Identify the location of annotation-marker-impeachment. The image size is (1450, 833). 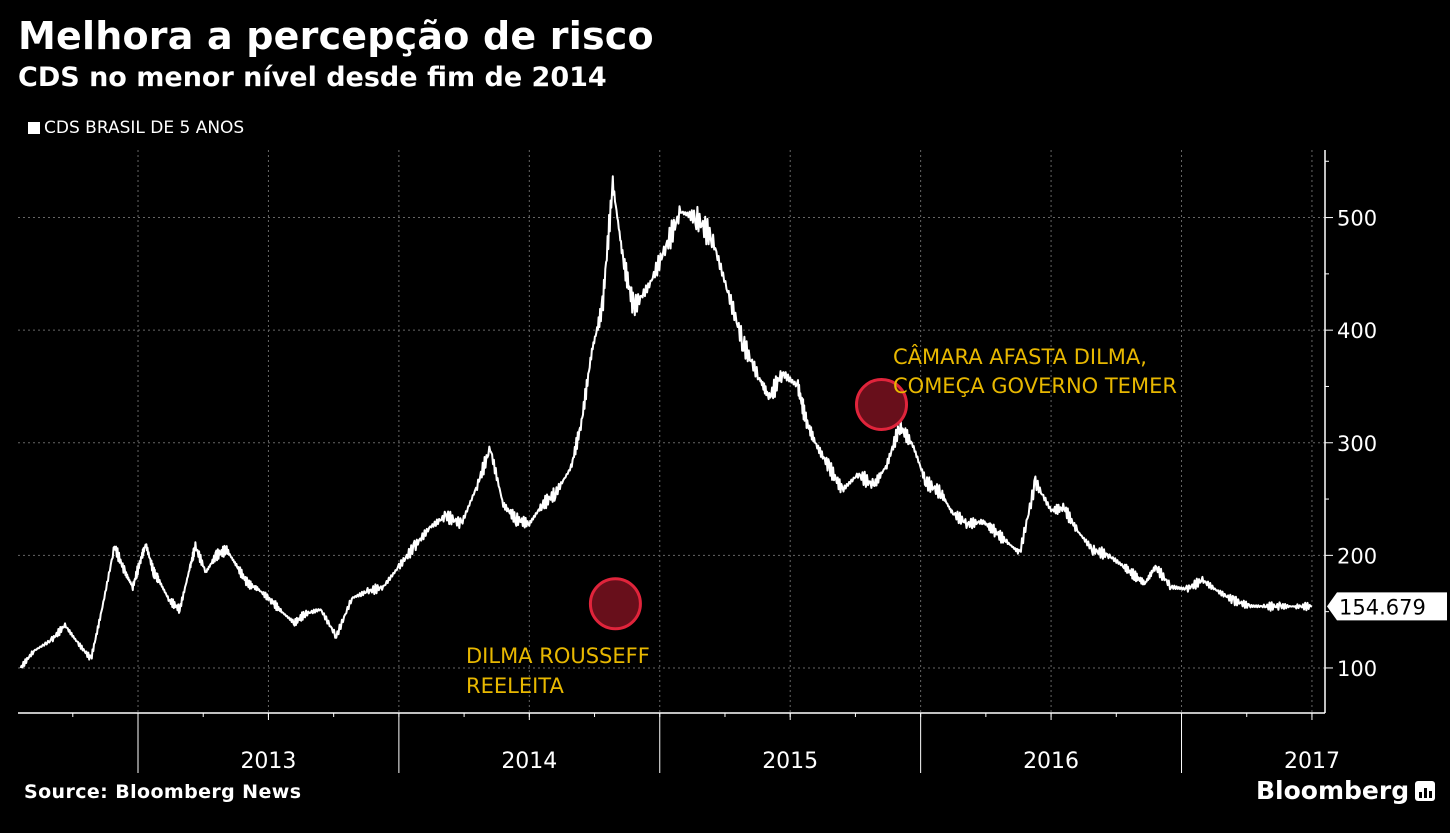
(882, 404).